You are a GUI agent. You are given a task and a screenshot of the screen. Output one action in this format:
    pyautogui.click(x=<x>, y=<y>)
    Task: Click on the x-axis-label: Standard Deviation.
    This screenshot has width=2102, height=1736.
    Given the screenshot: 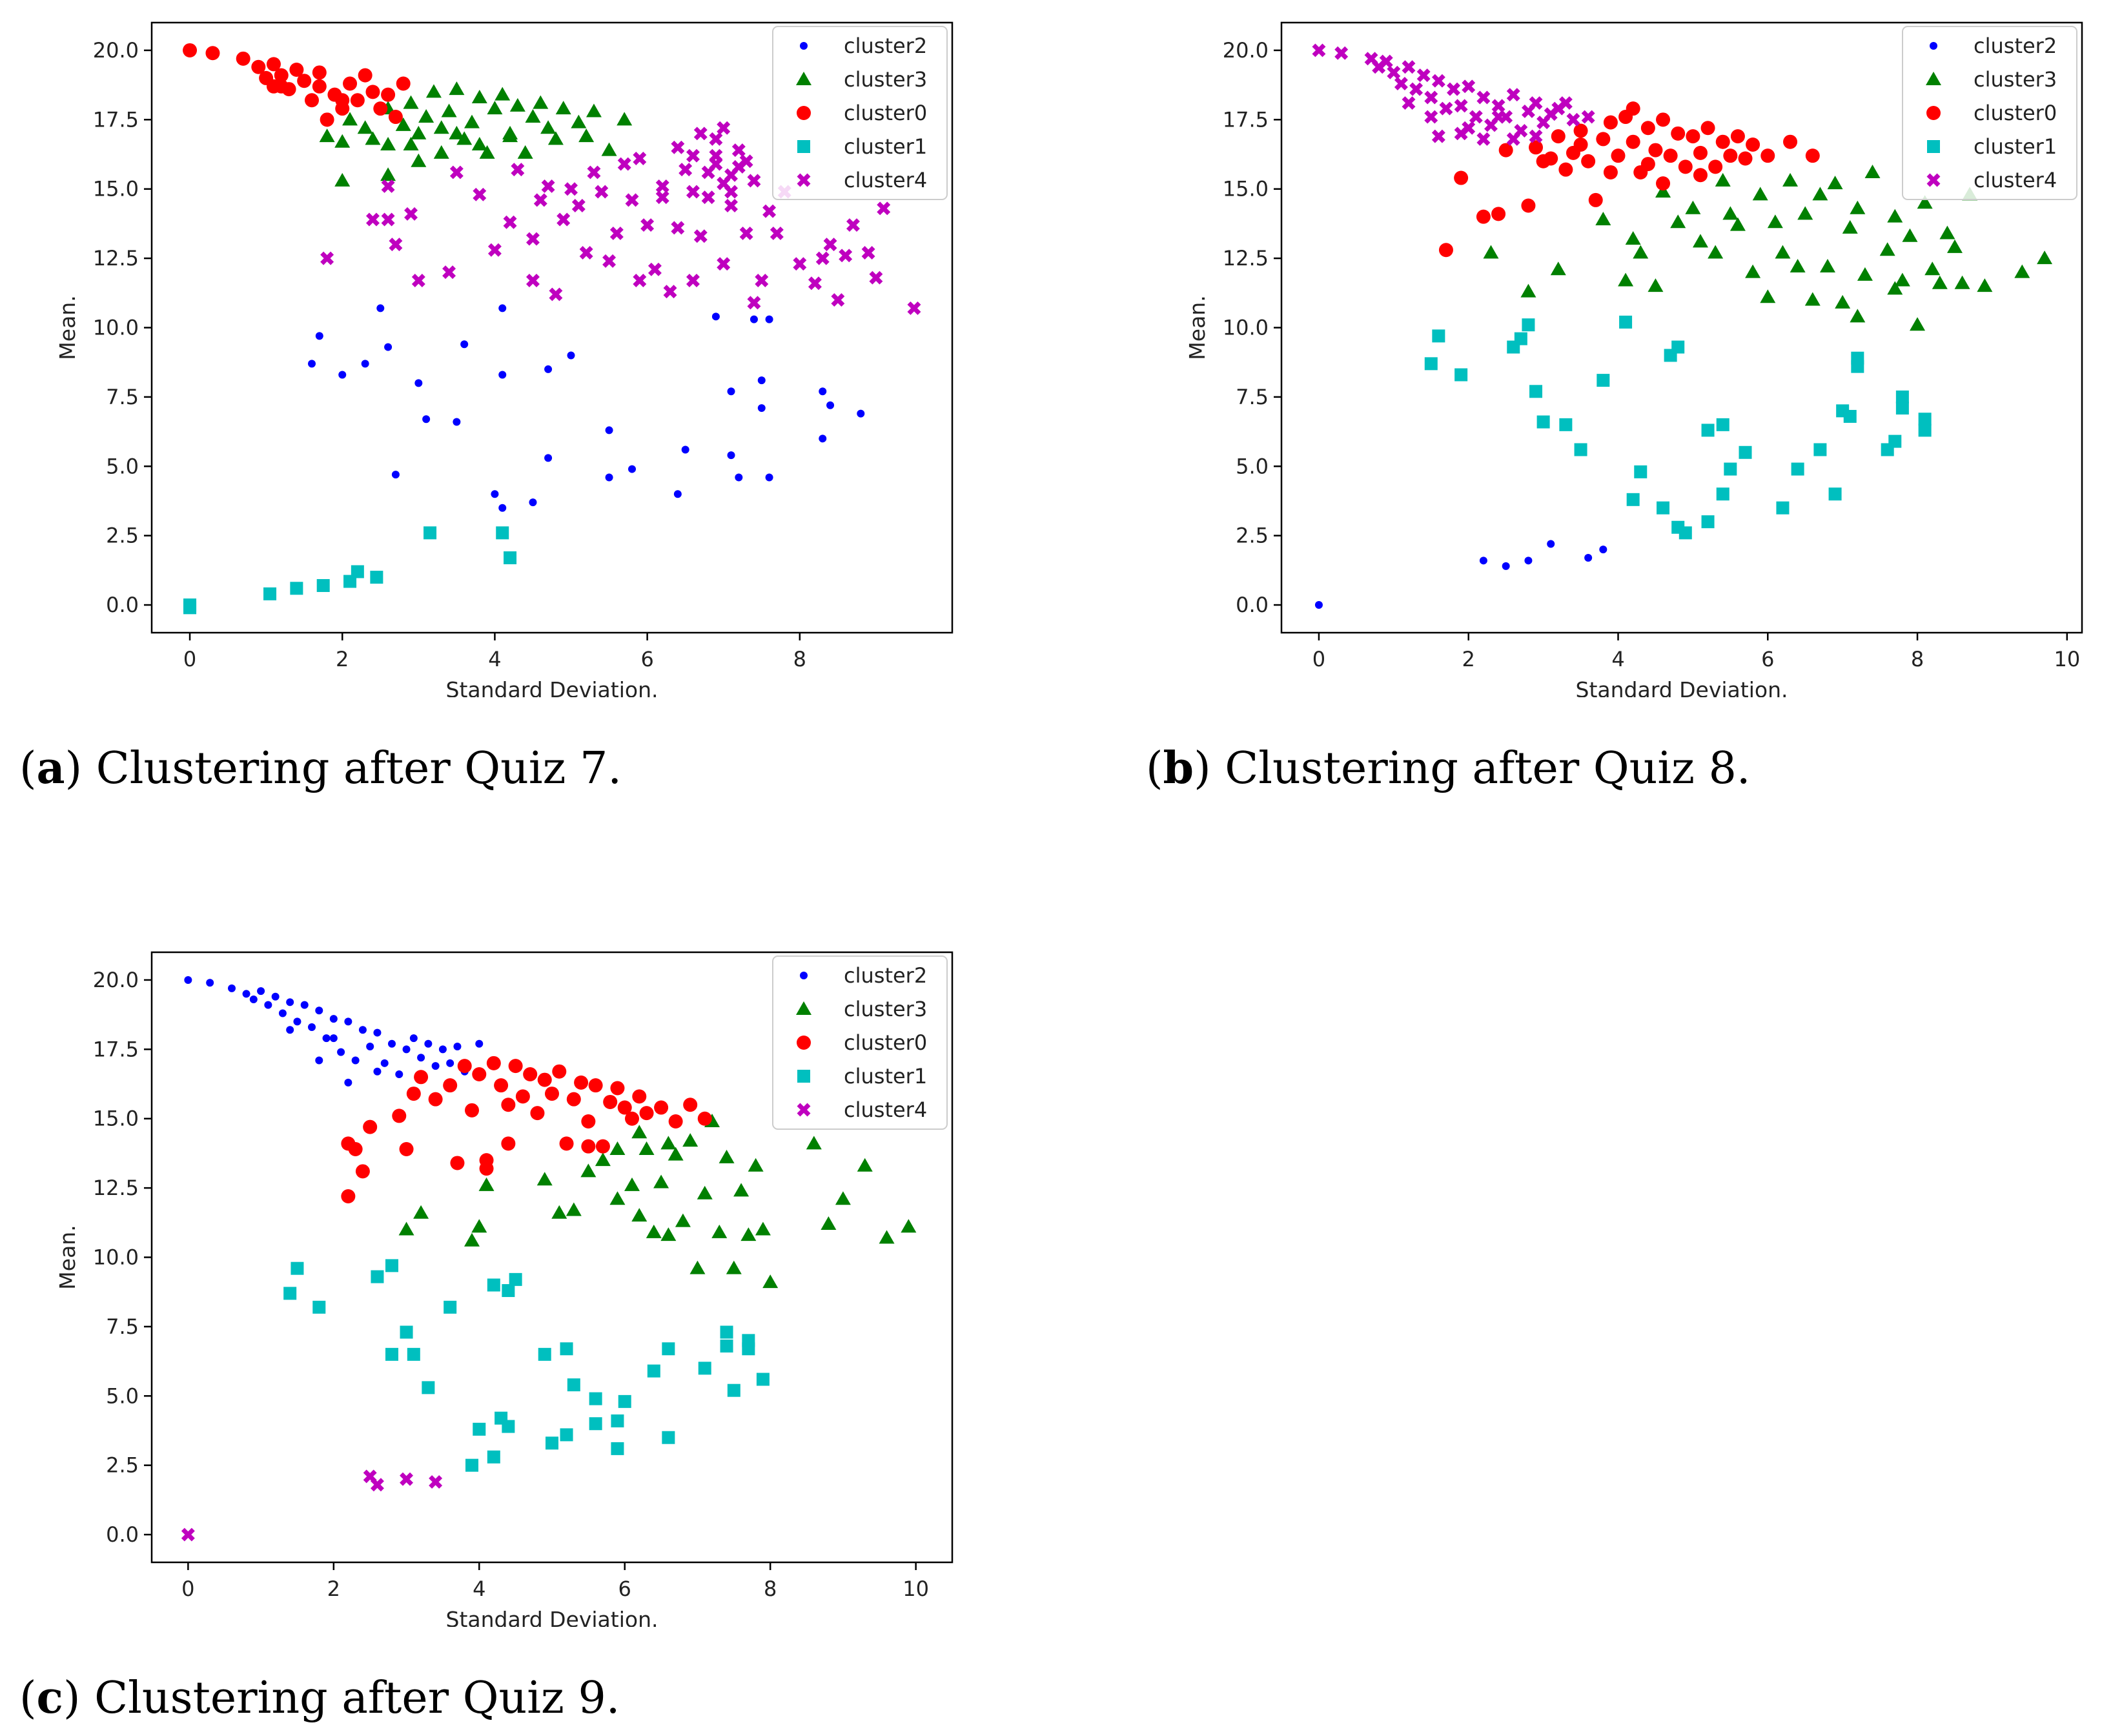 What is the action you would take?
    pyautogui.click(x=552, y=687)
    